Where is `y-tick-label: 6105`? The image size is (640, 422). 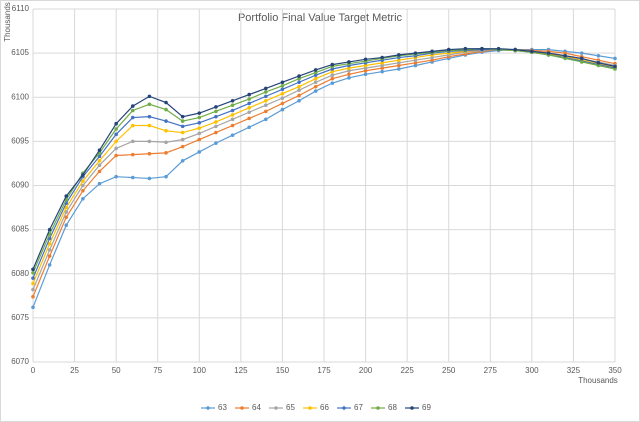 y-tick-label: 6105 is located at coordinates (20, 52).